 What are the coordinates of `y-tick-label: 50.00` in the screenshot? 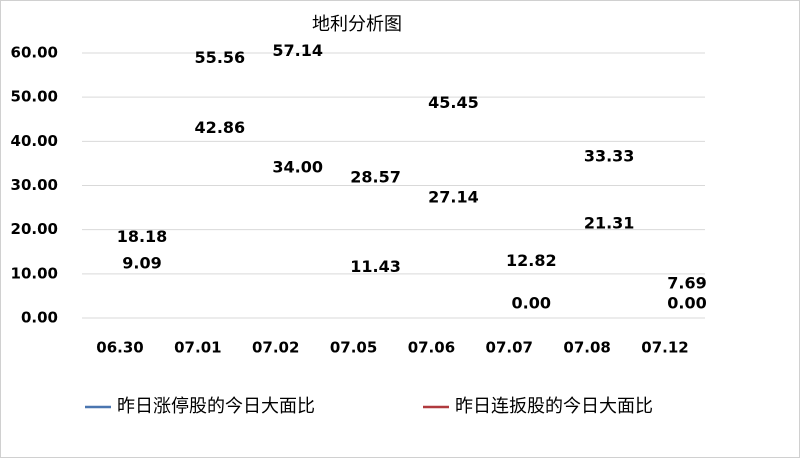 It's located at (34, 97).